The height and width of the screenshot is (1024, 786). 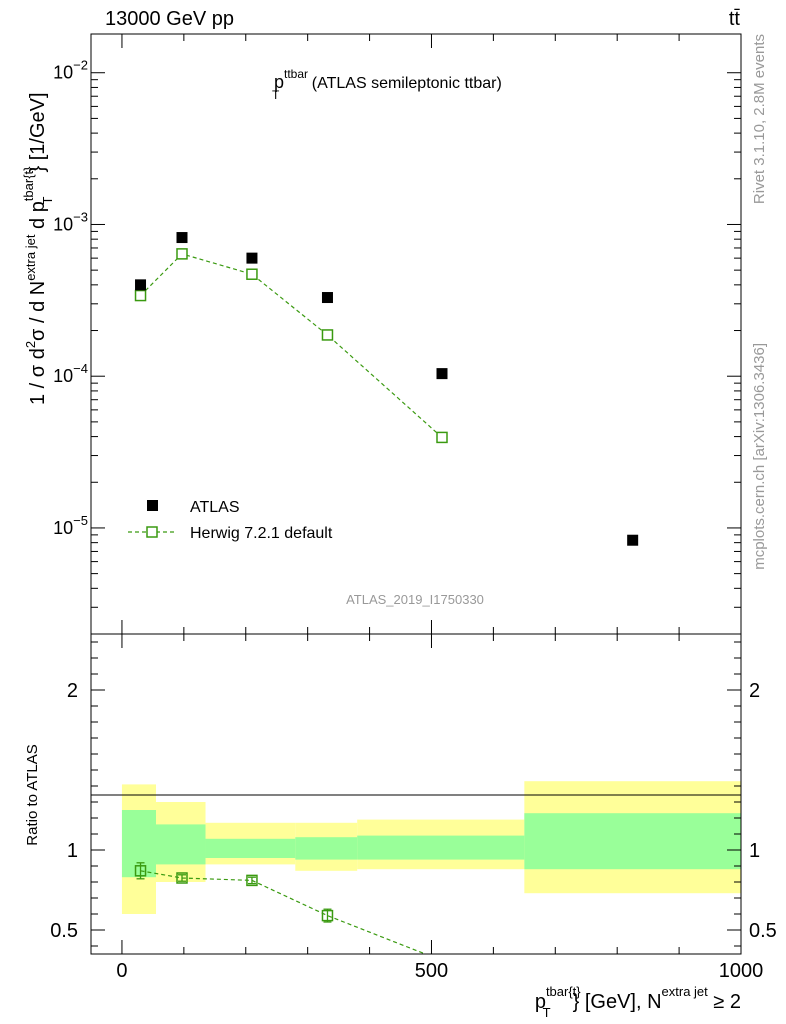 I want to click on ratio-bands, so click(x=431, y=847).